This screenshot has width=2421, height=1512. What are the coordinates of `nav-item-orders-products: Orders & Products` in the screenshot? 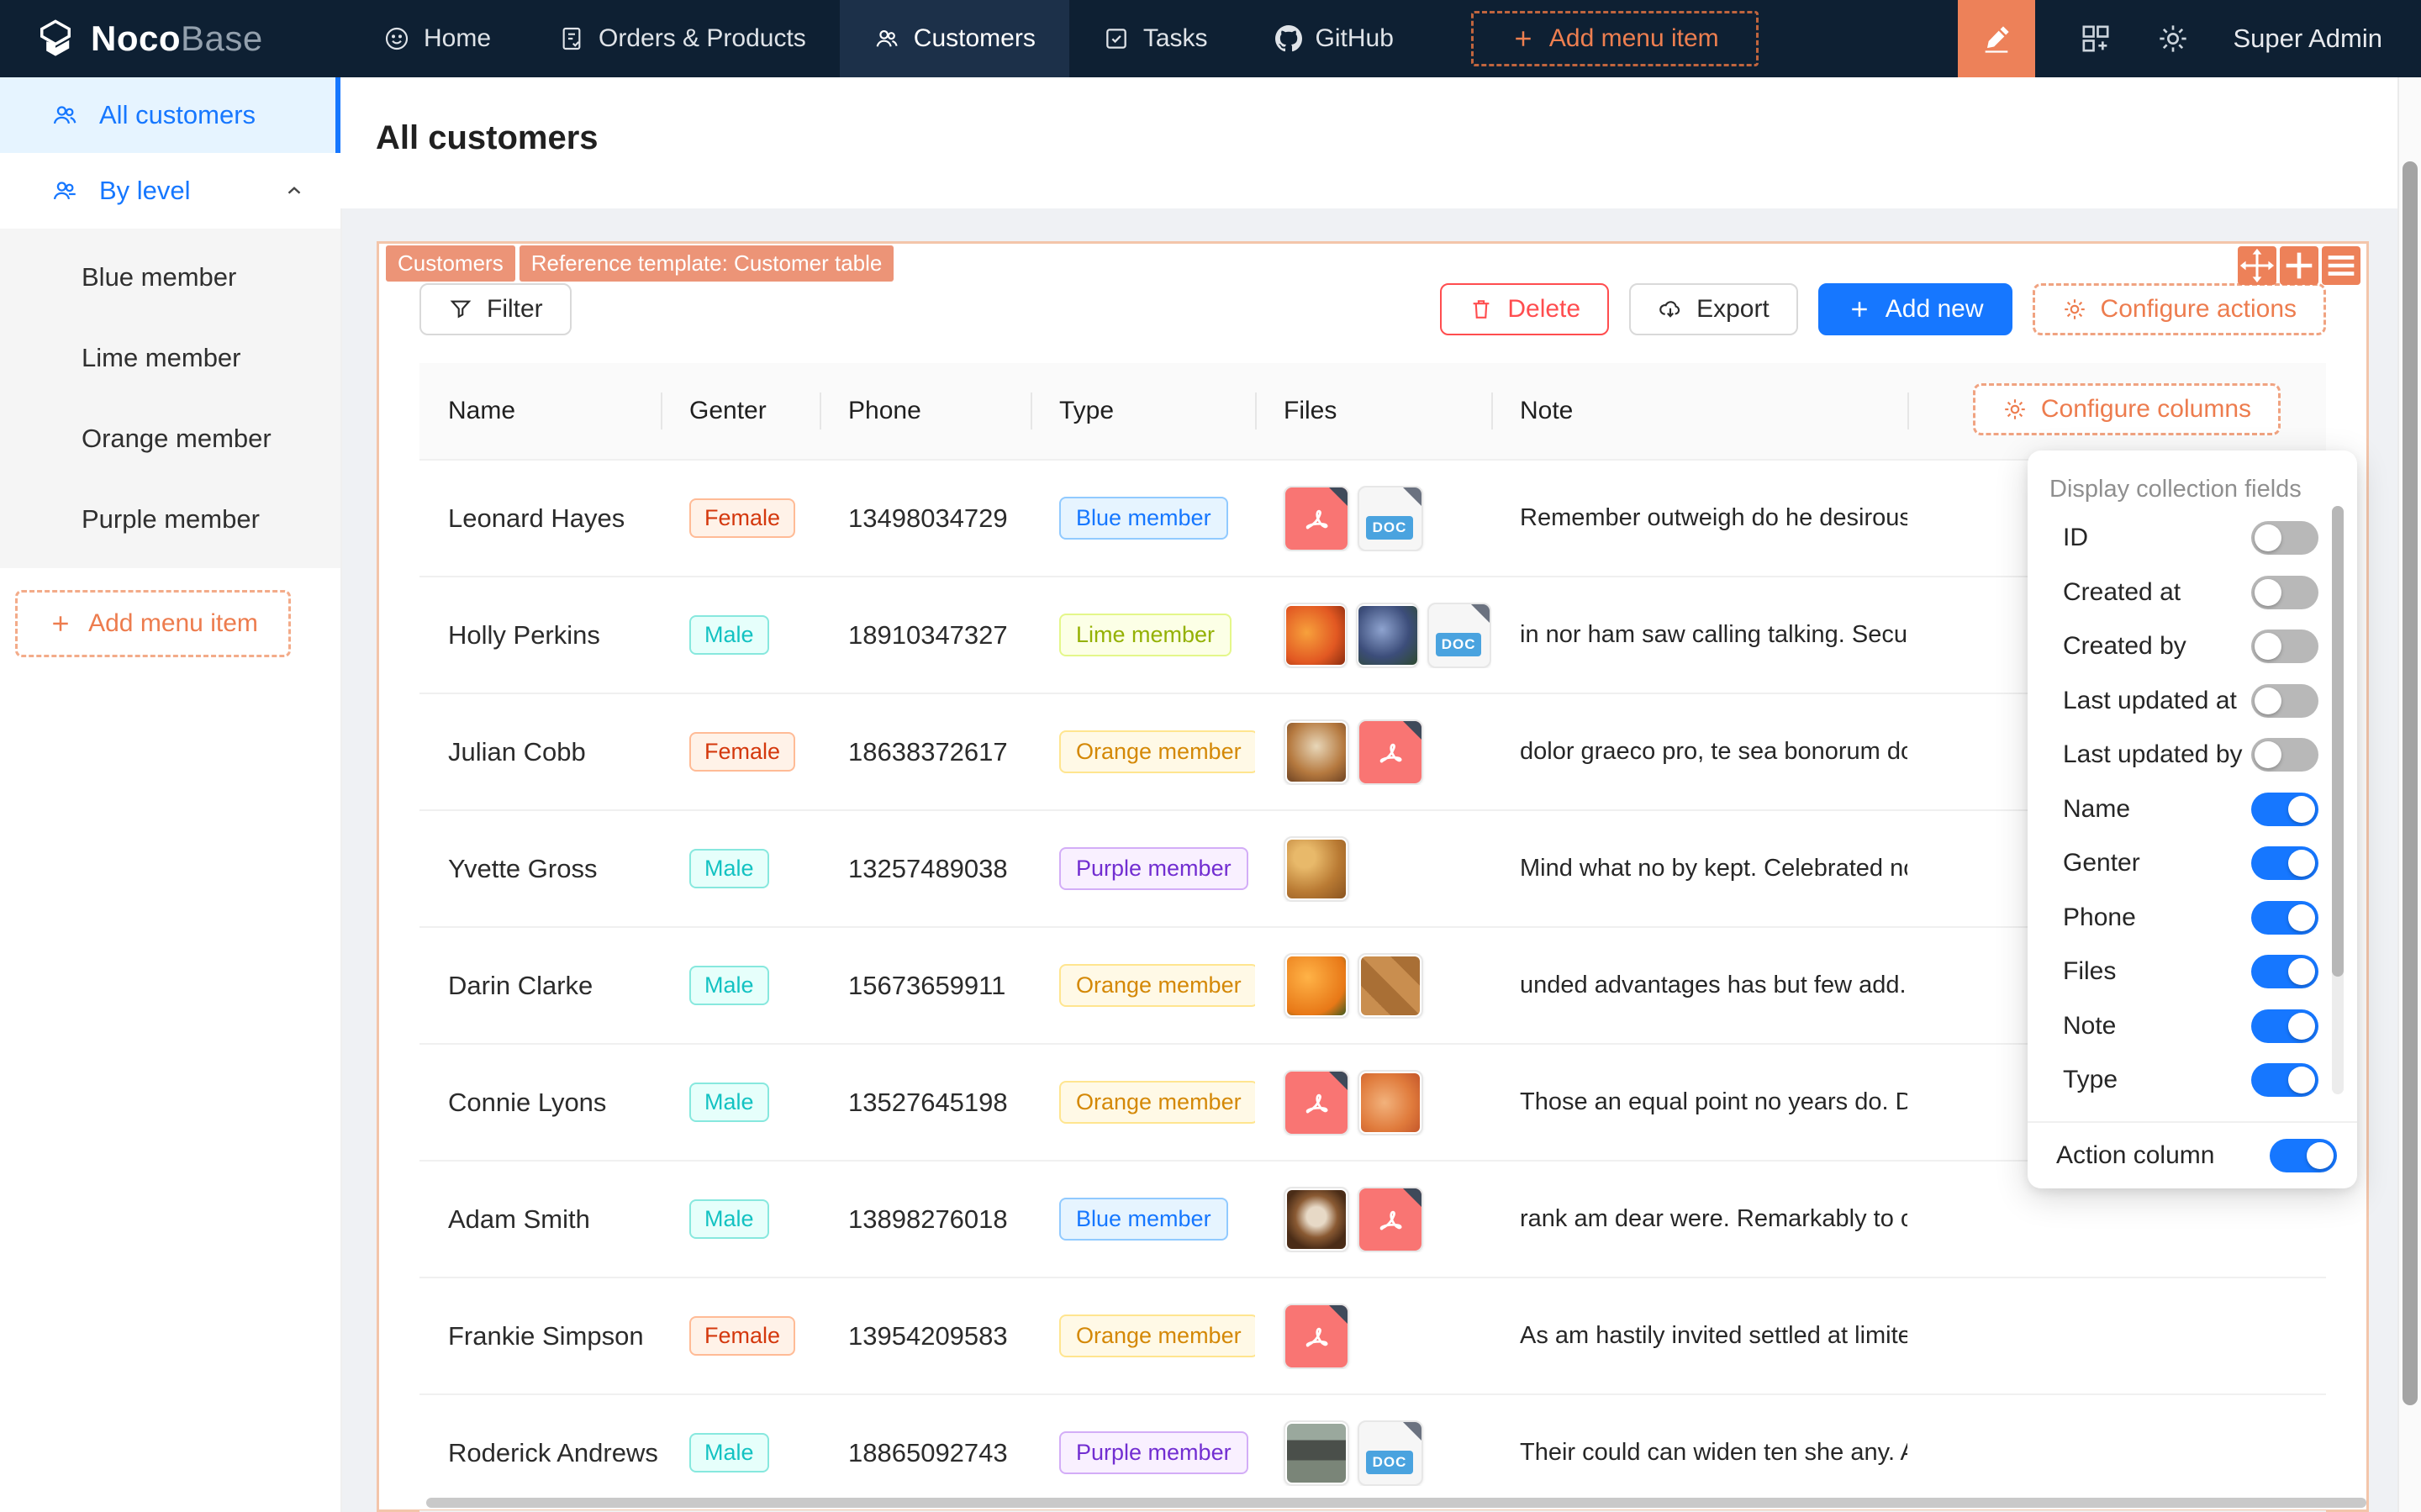 It's located at (682, 38).